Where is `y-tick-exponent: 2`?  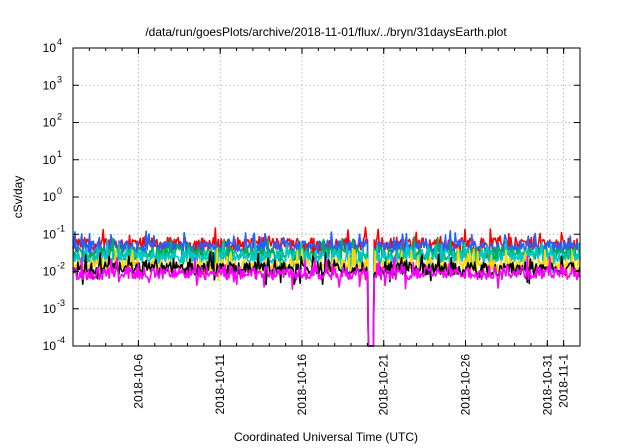 y-tick-exponent: 2 is located at coordinates (59, 117).